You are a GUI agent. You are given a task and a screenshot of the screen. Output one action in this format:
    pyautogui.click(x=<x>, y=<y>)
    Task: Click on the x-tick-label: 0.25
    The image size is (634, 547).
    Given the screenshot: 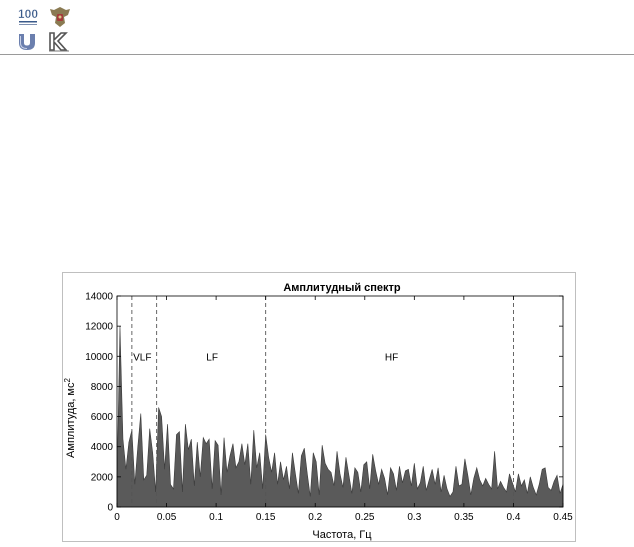 What is the action you would take?
    pyautogui.click(x=365, y=517)
    